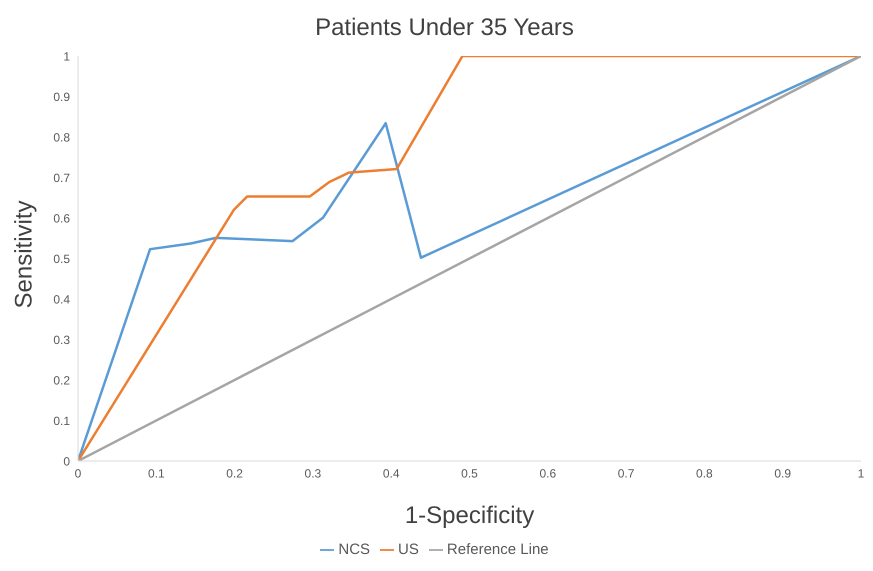 The image size is (873, 571). I want to click on y-tick-label: 1, so click(66, 56).